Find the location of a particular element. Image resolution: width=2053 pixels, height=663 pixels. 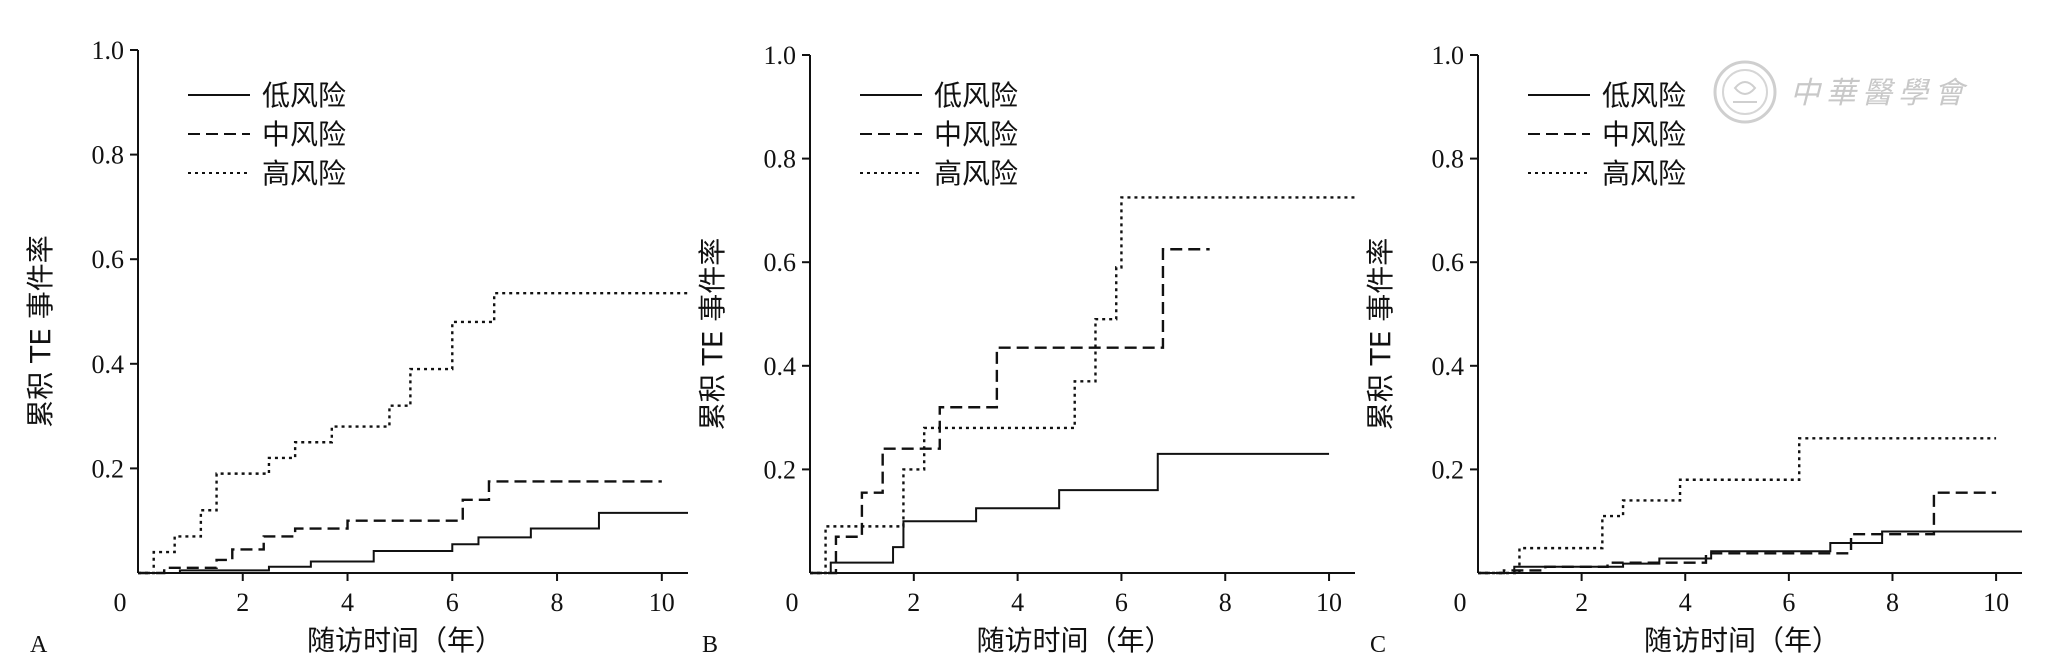

watermark: 中華醫學會 is located at coordinates (1841, 92).